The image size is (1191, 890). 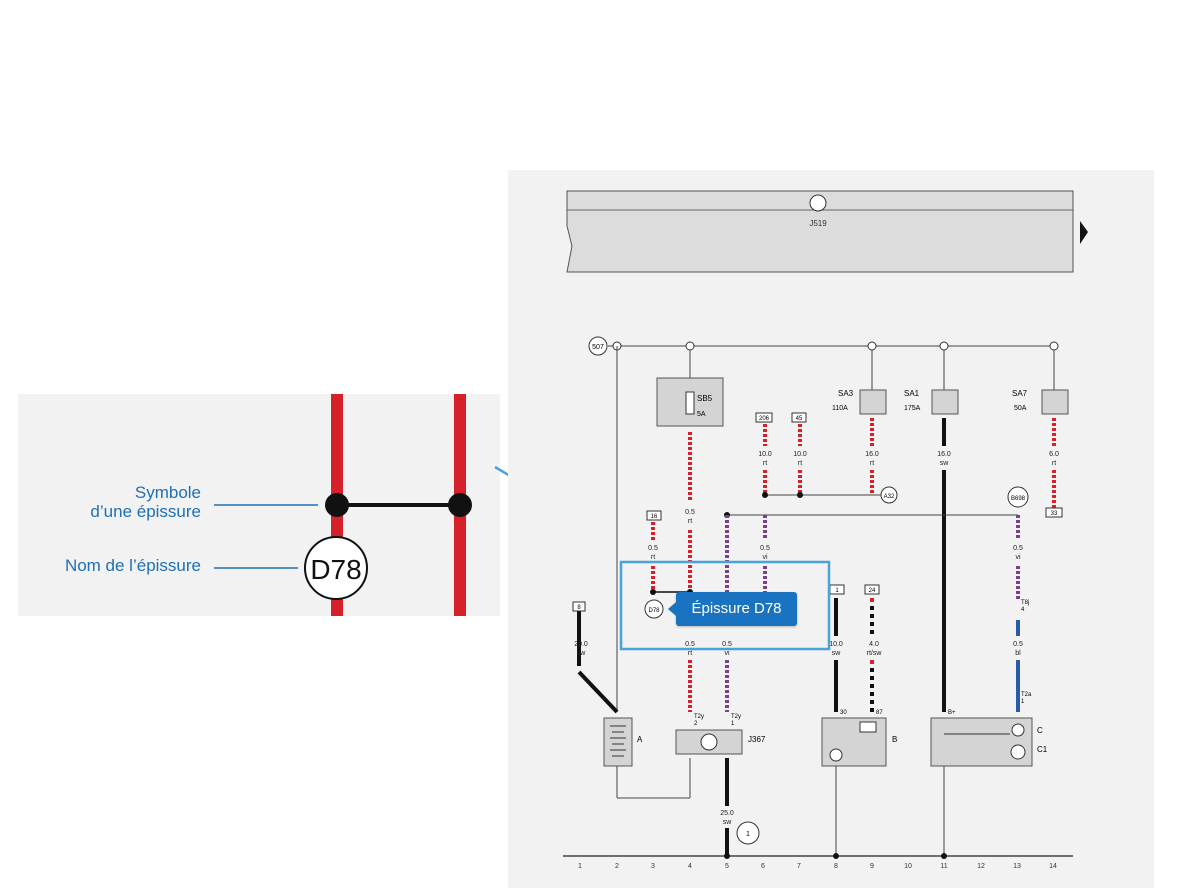 What do you see at coordinates (1018, 653) in the screenshot?
I see `wire-label-color: bl` at bounding box center [1018, 653].